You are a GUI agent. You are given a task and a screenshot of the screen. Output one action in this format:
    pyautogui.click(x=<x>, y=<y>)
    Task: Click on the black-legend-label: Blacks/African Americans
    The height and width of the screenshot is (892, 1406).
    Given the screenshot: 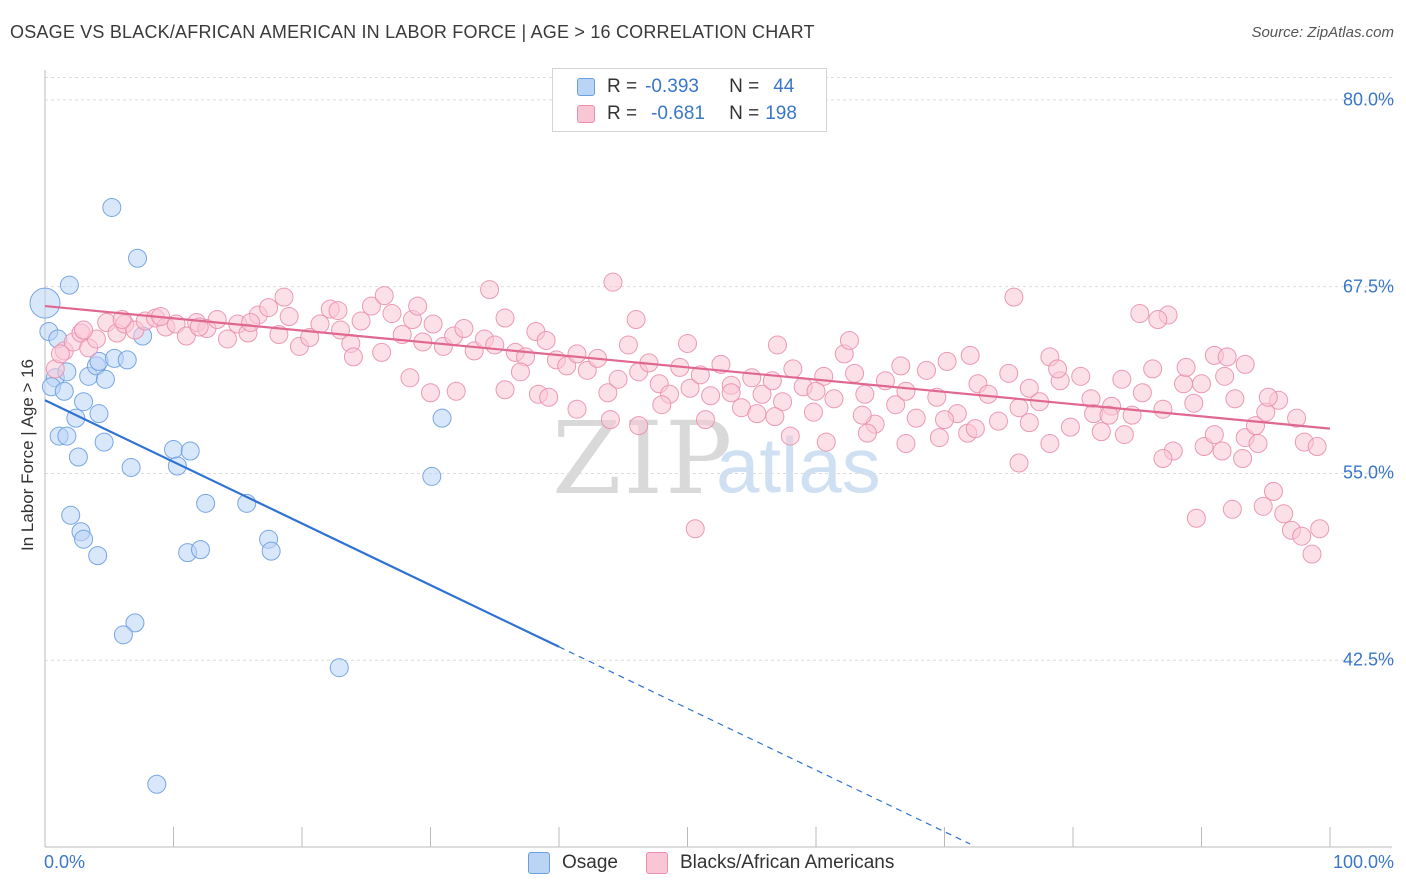 What is the action you would take?
    pyautogui.click(x=787, y=862)
    